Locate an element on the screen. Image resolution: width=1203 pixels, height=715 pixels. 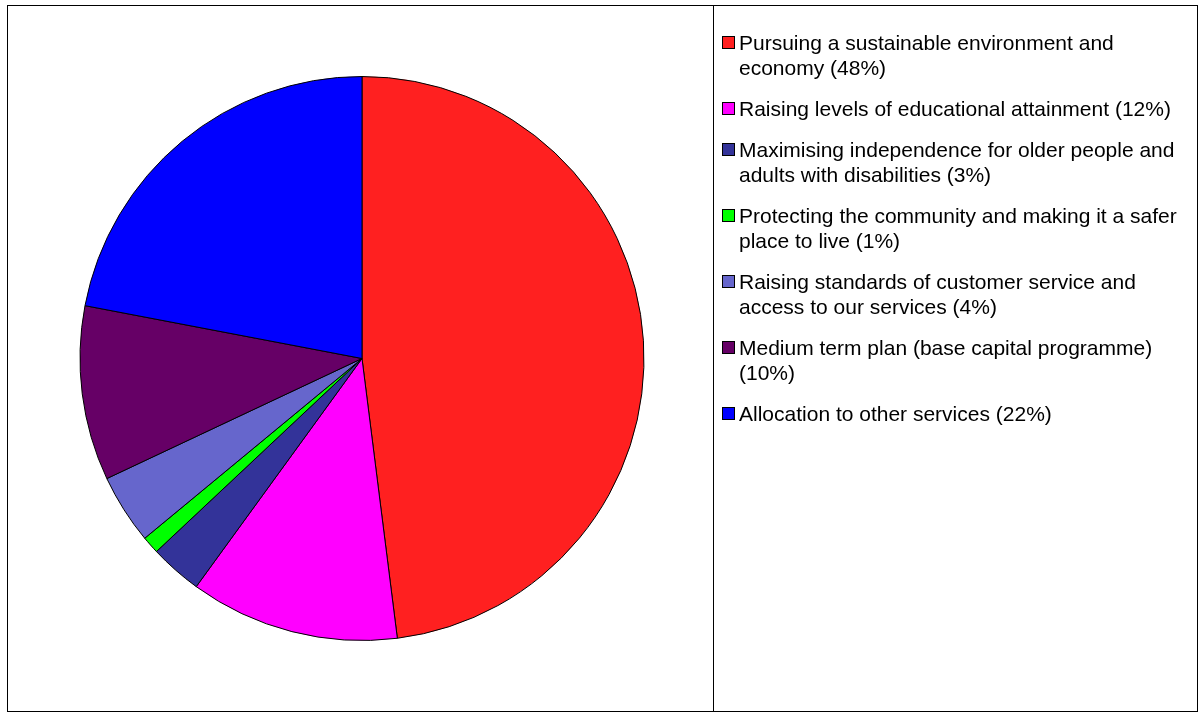
legend-label: Allocation to other services (22%) is located at coordinates (895, 413).